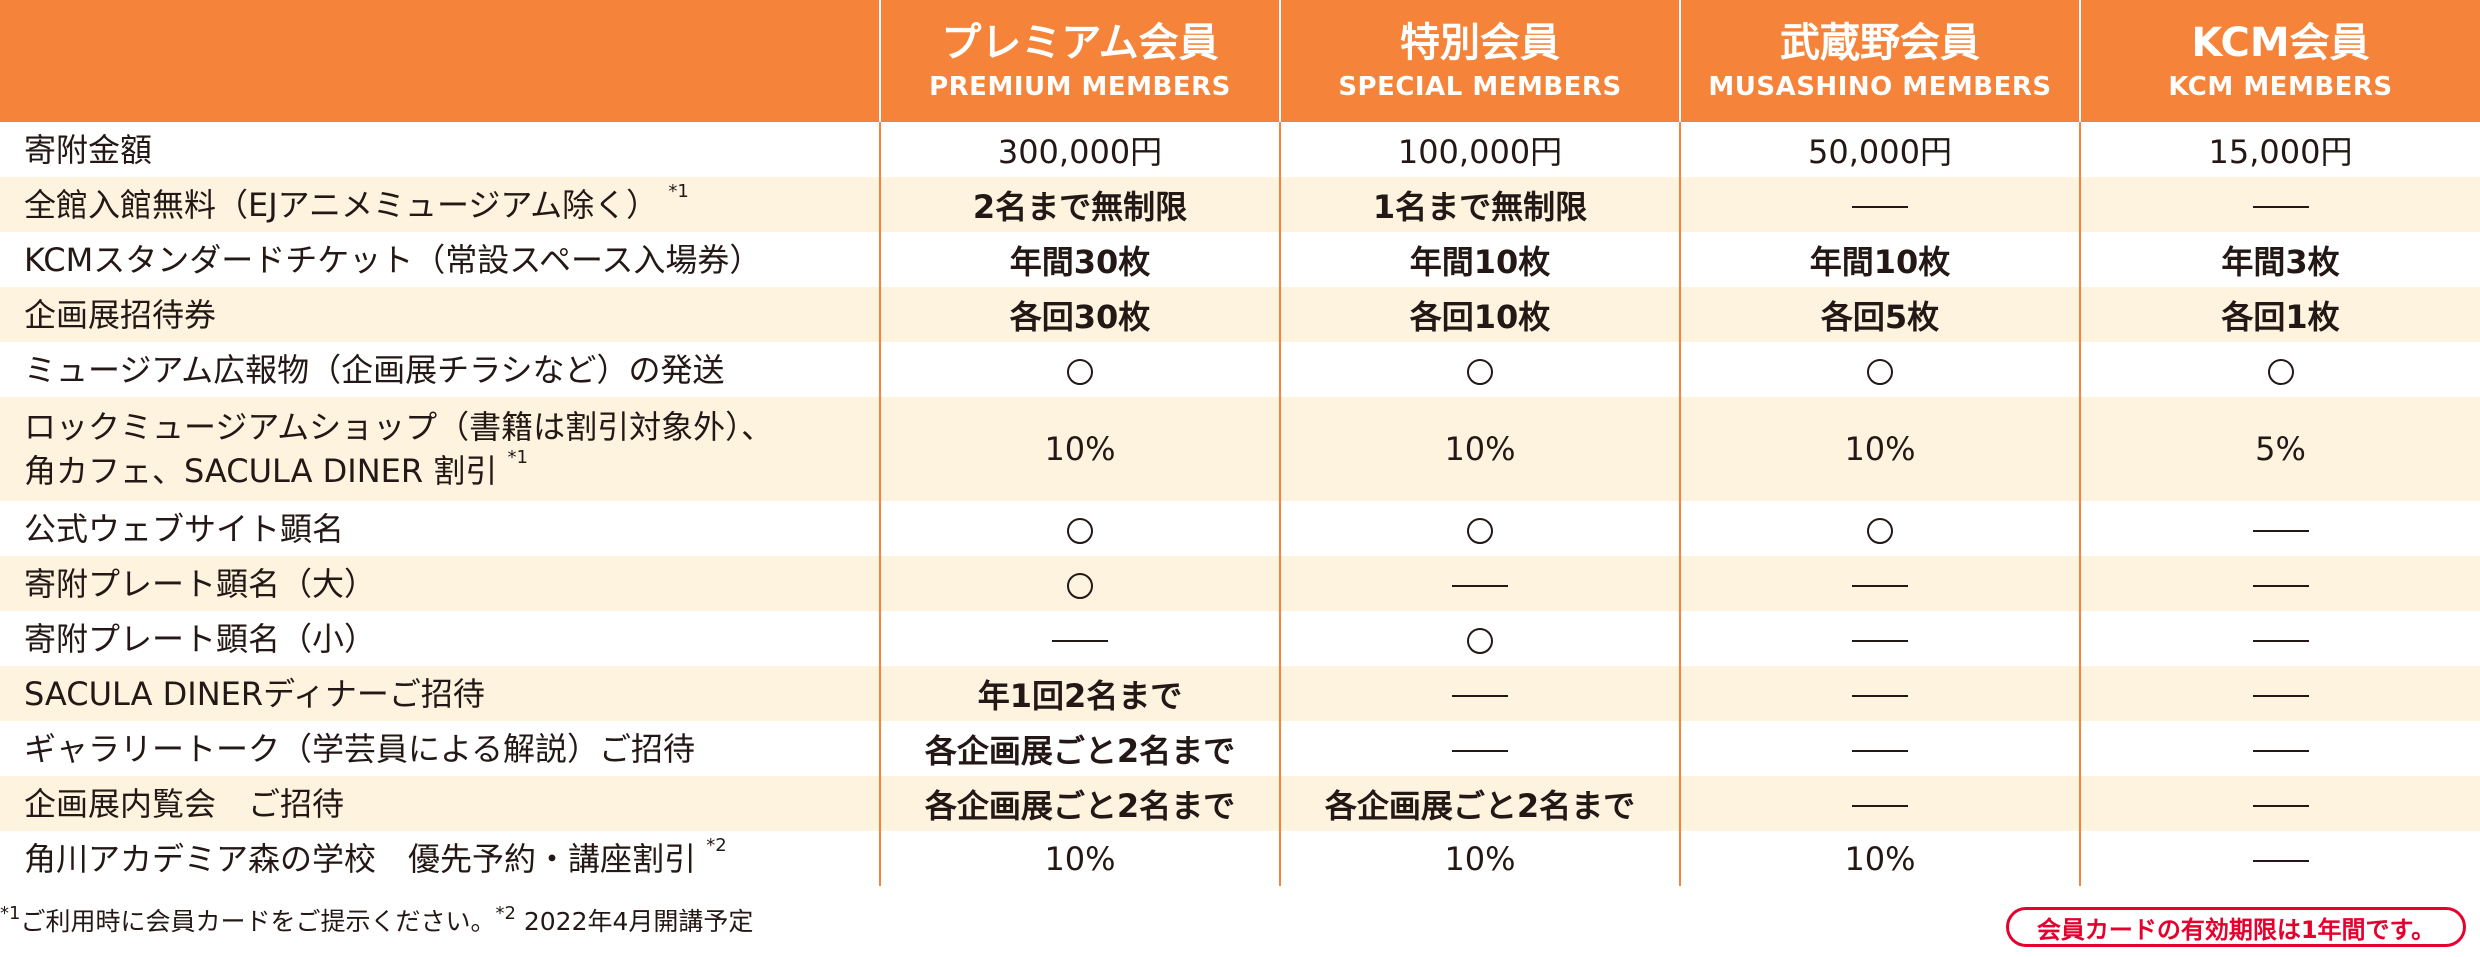 This screenshot has height=957, width=2480. Describe the element at coordinates (399, 427) in the screenshot. I see `benefit-label-text: ロックミュージアムショップ（書籍は割引対象外）、` at that location.